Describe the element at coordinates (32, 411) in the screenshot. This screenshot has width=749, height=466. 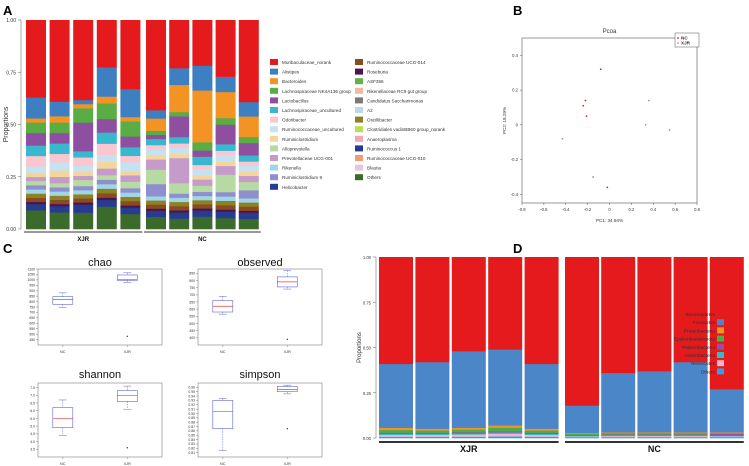
I see `c-shannon-y-tick-label: 6.0` at that location.